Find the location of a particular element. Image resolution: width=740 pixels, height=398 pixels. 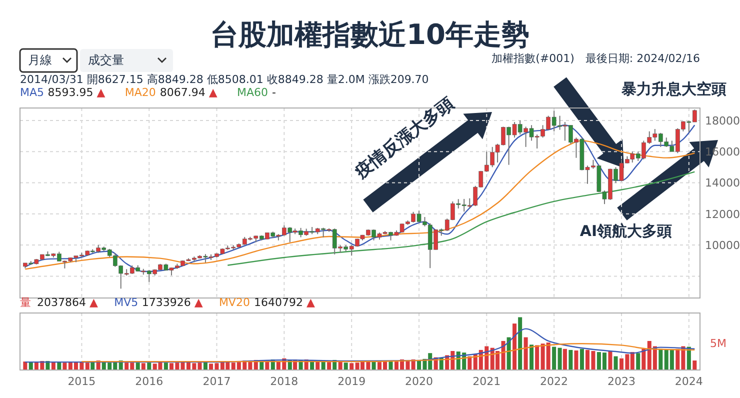

text: MV20 is located at coordinates (234, 302).